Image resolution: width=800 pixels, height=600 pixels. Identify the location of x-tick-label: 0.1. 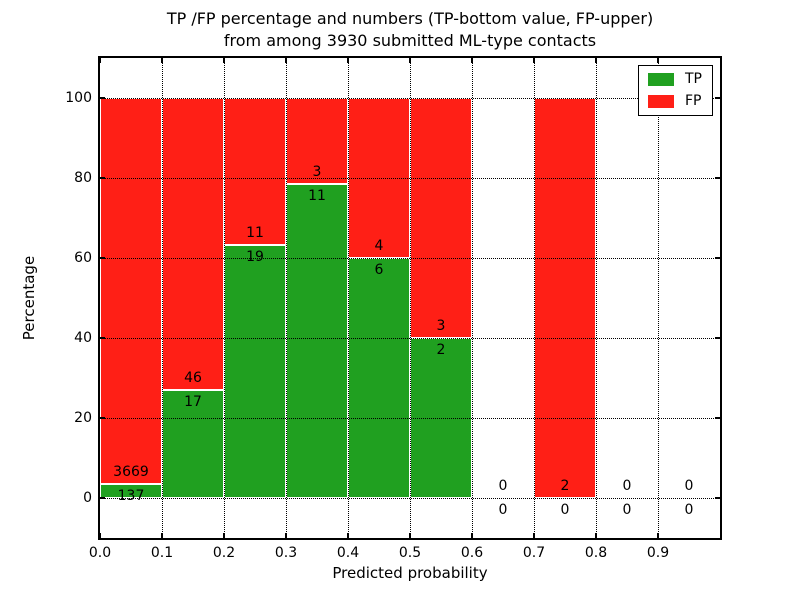
(162, 553).